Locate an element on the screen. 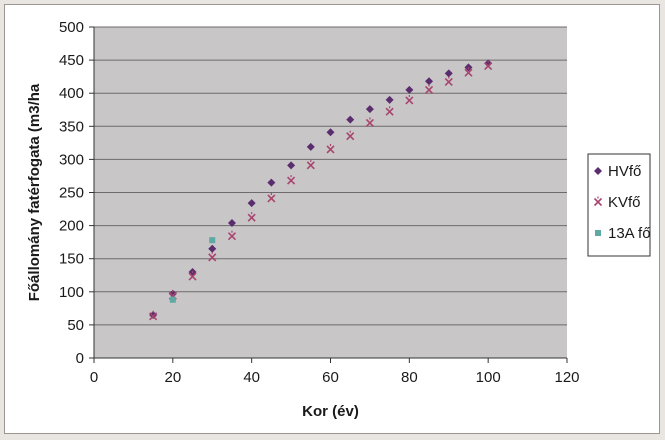  x-tick-label: 20 is located at coordinates (172, 377).